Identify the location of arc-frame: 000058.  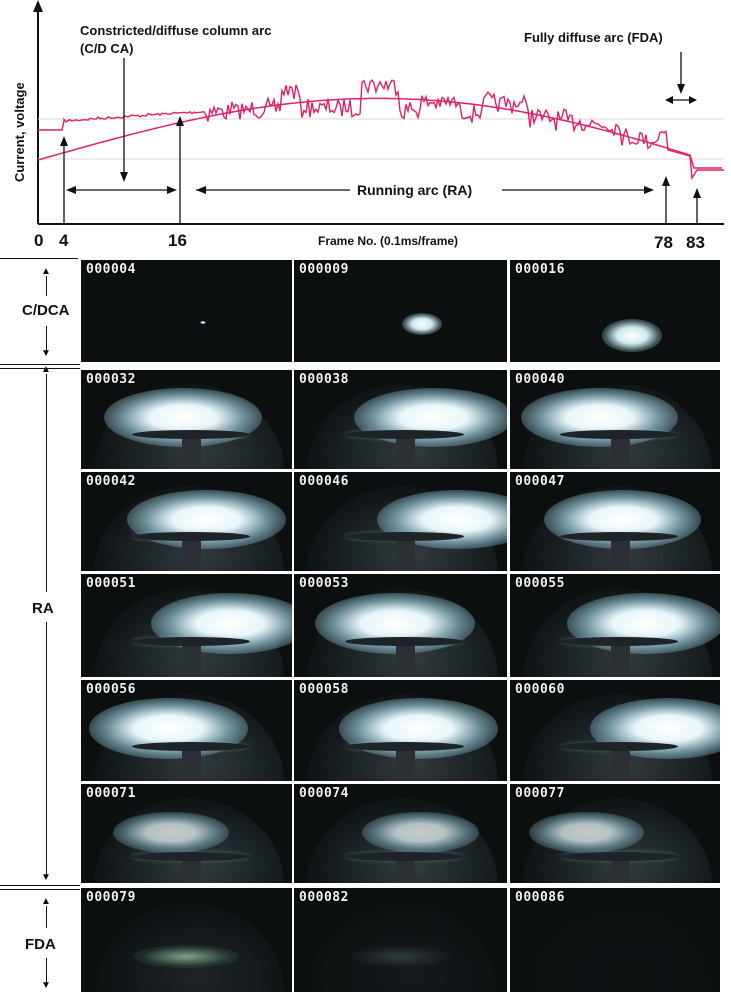
(400, 730).